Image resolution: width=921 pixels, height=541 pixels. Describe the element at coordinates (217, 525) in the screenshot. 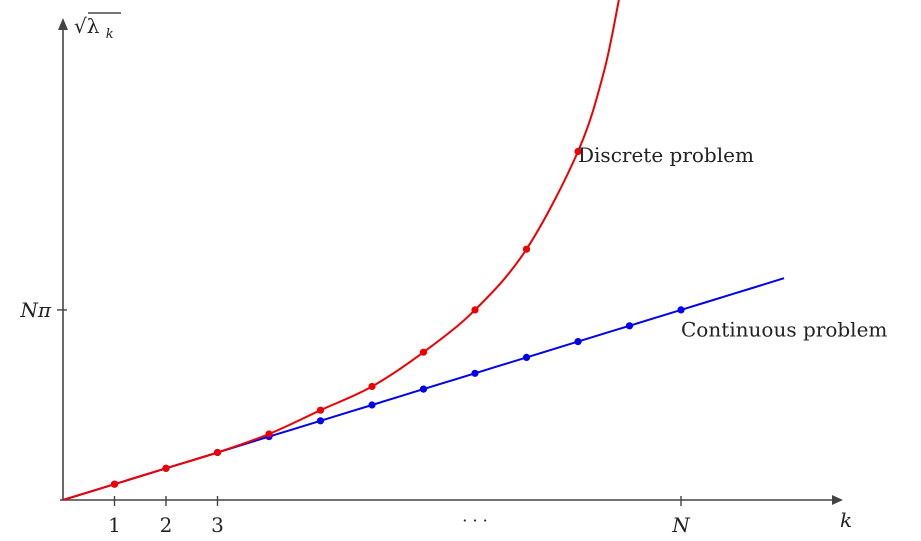

I see `x-tick-label: 3` at that location.